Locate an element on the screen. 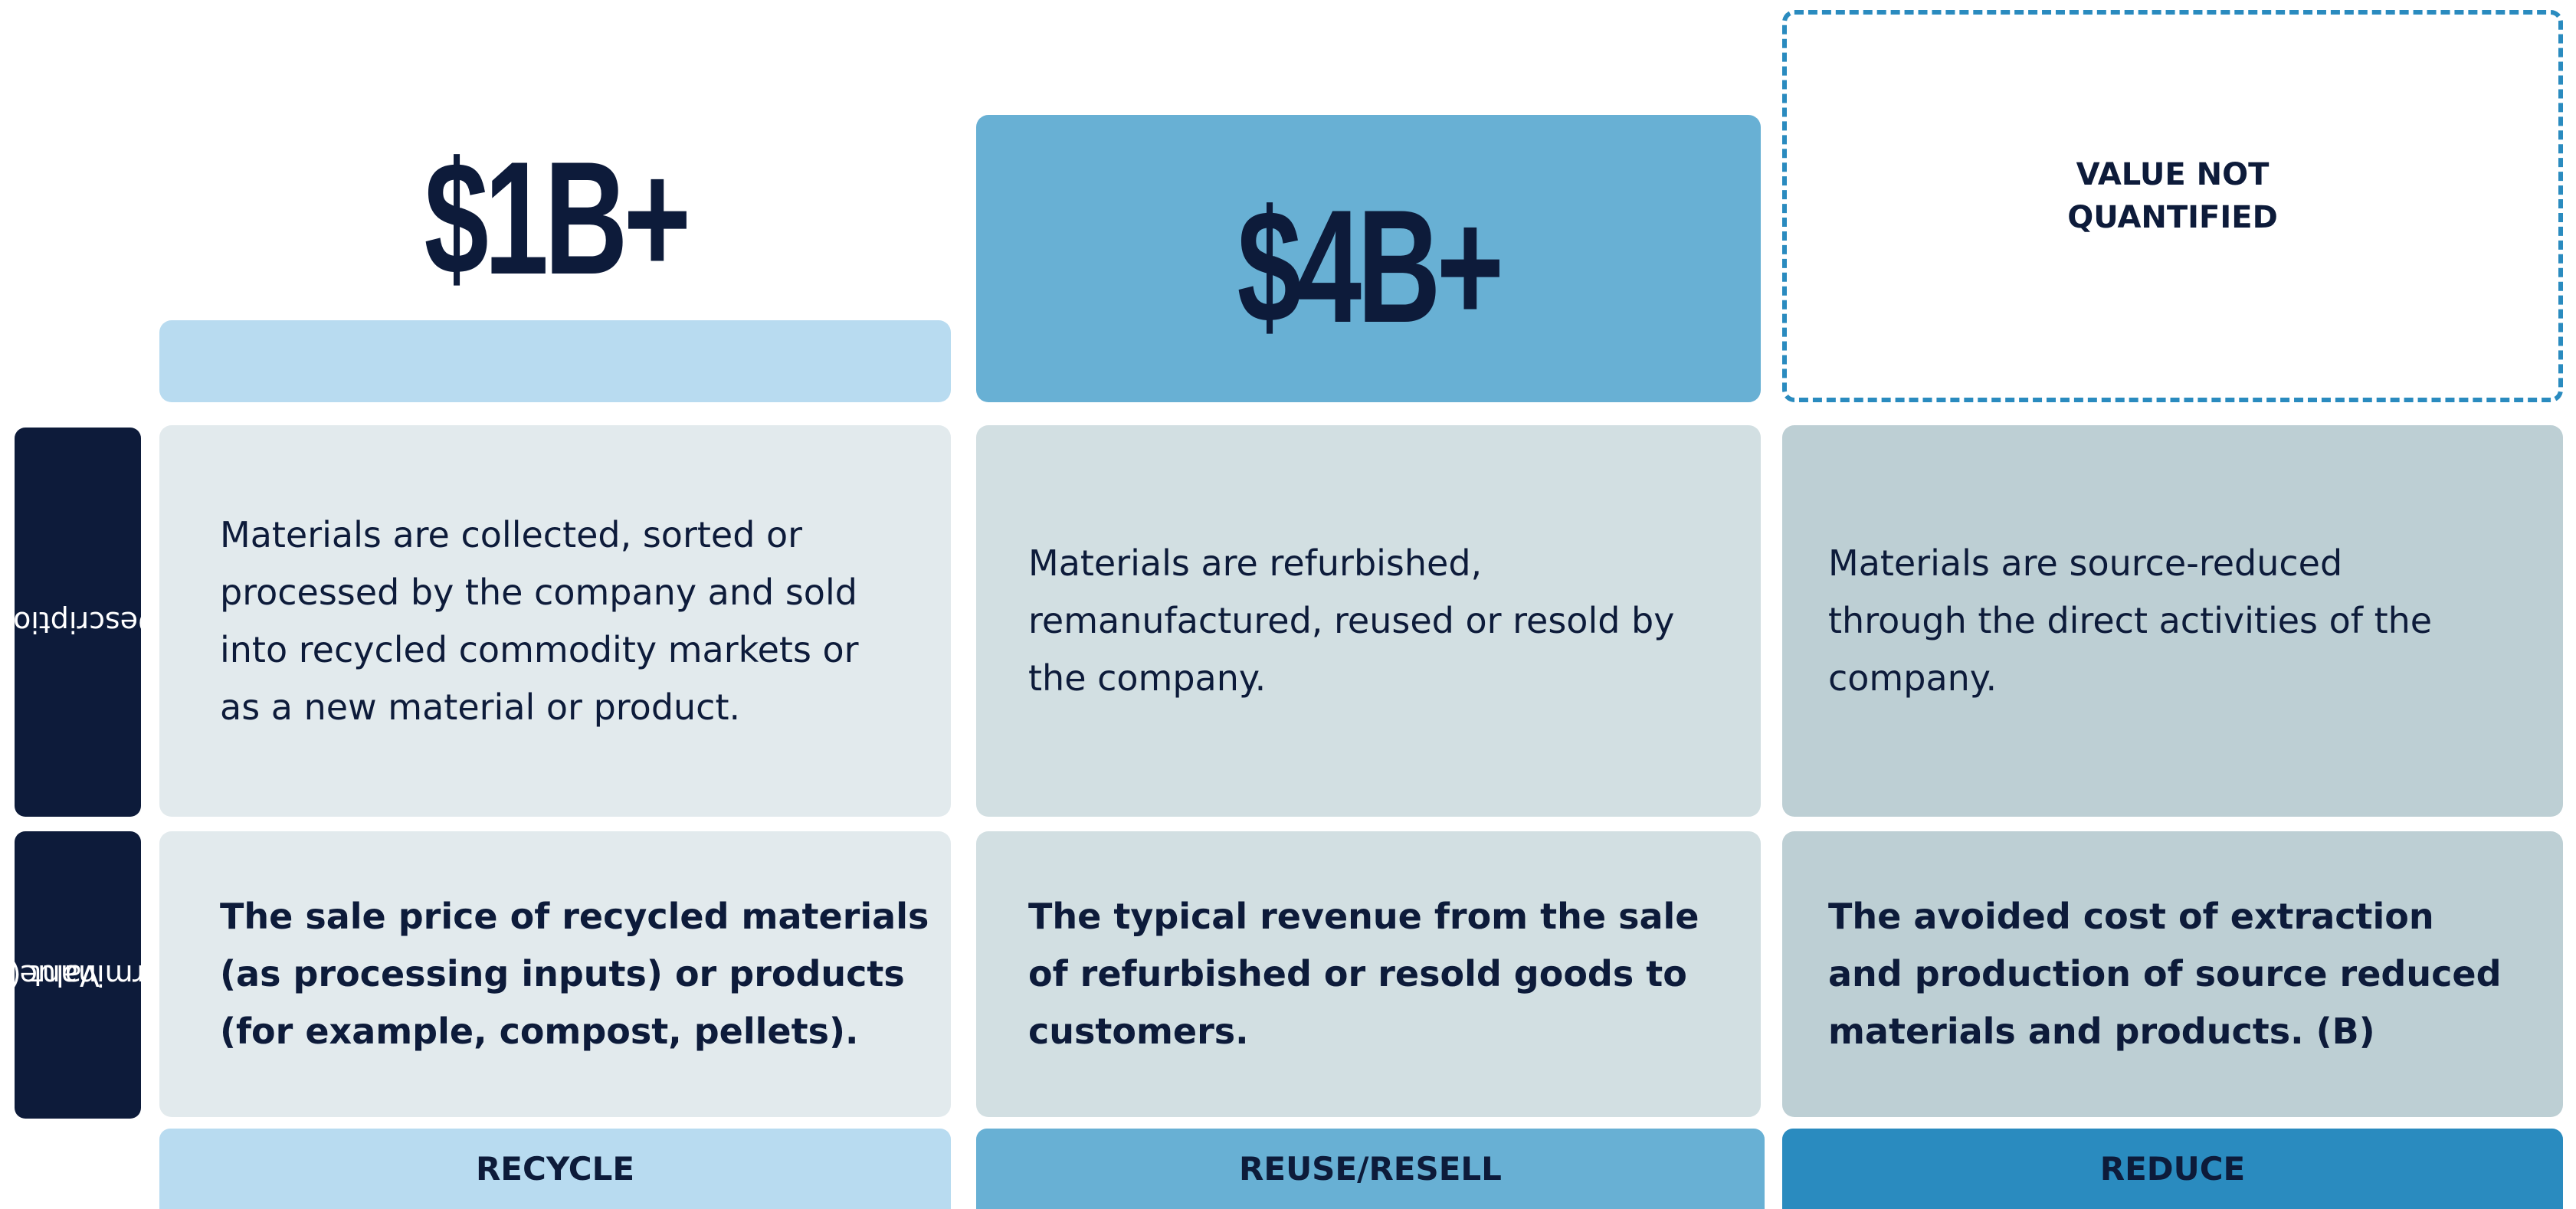 This screenshot has height=1209, width=2576. value: $1B+ is located at coordinates (557, 218).